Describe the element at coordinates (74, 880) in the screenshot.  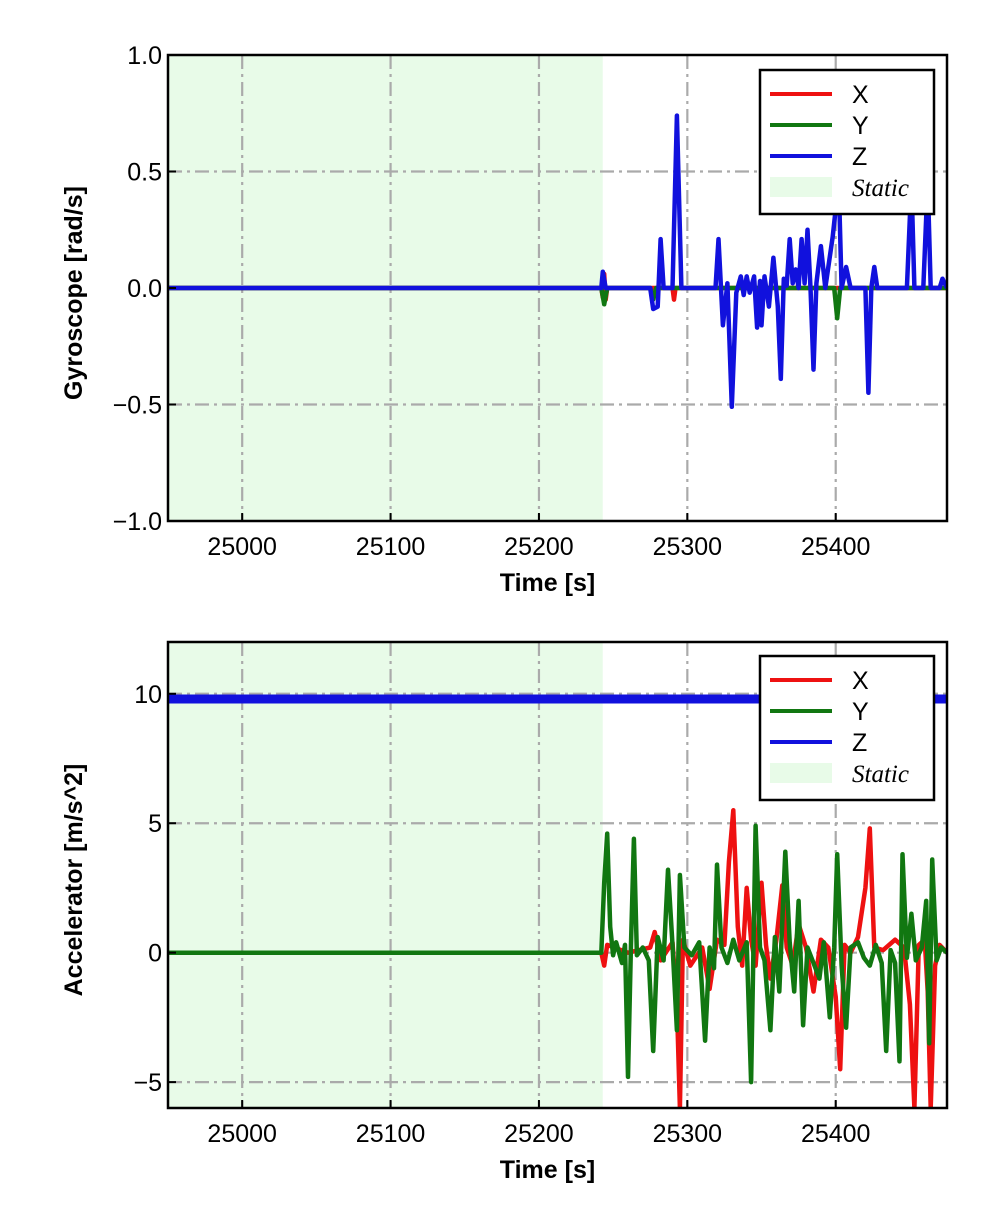
I see `y-axis-label: Accelerator [m/s^2]` at that location.